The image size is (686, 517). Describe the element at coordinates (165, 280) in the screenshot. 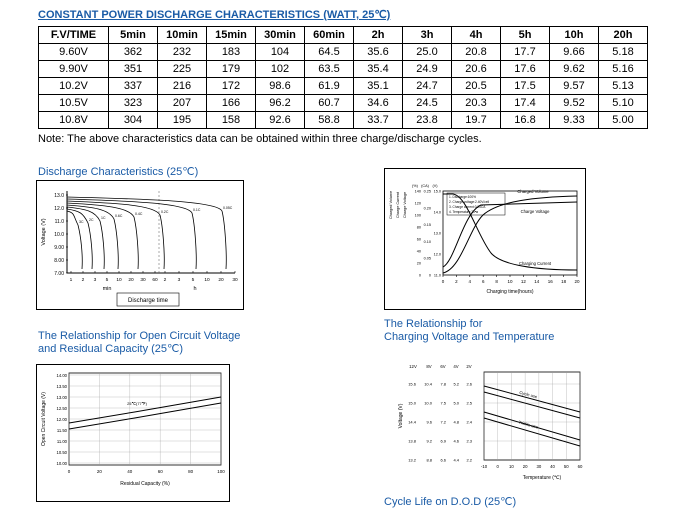

I see `tick-label: 2` at that location.